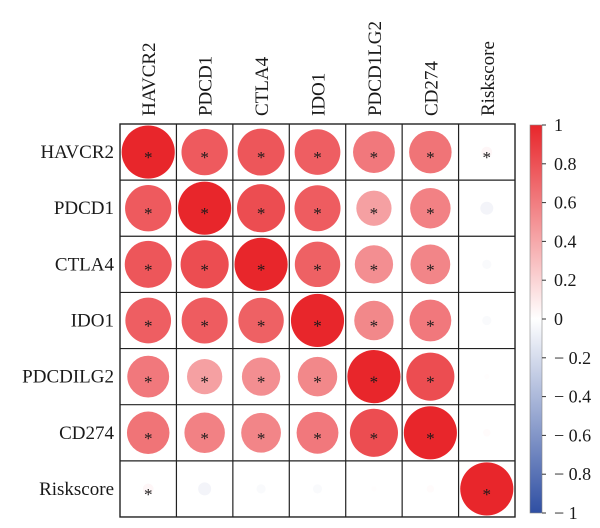 This screenshot has height=528, width=600. Describe the element at coordinates (565, 164) in the screenshot. I see `colorbar-tick-label: 0.8` at that location.